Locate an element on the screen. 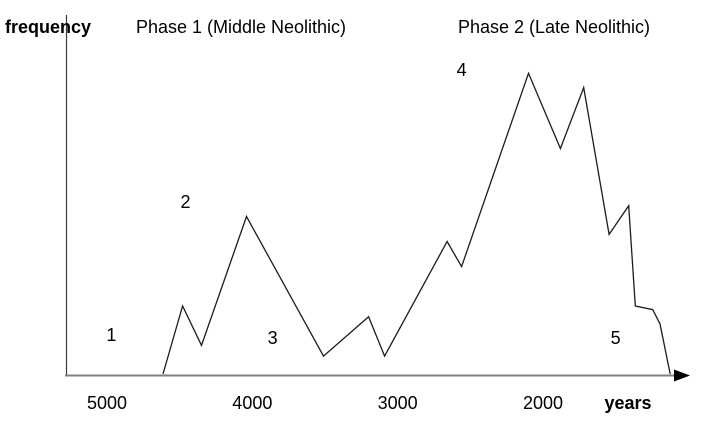 Image resolution: width=702 pixels, height=428 pixels. x-tick-label-2000: 2000 is located at coordinates (543, 403).